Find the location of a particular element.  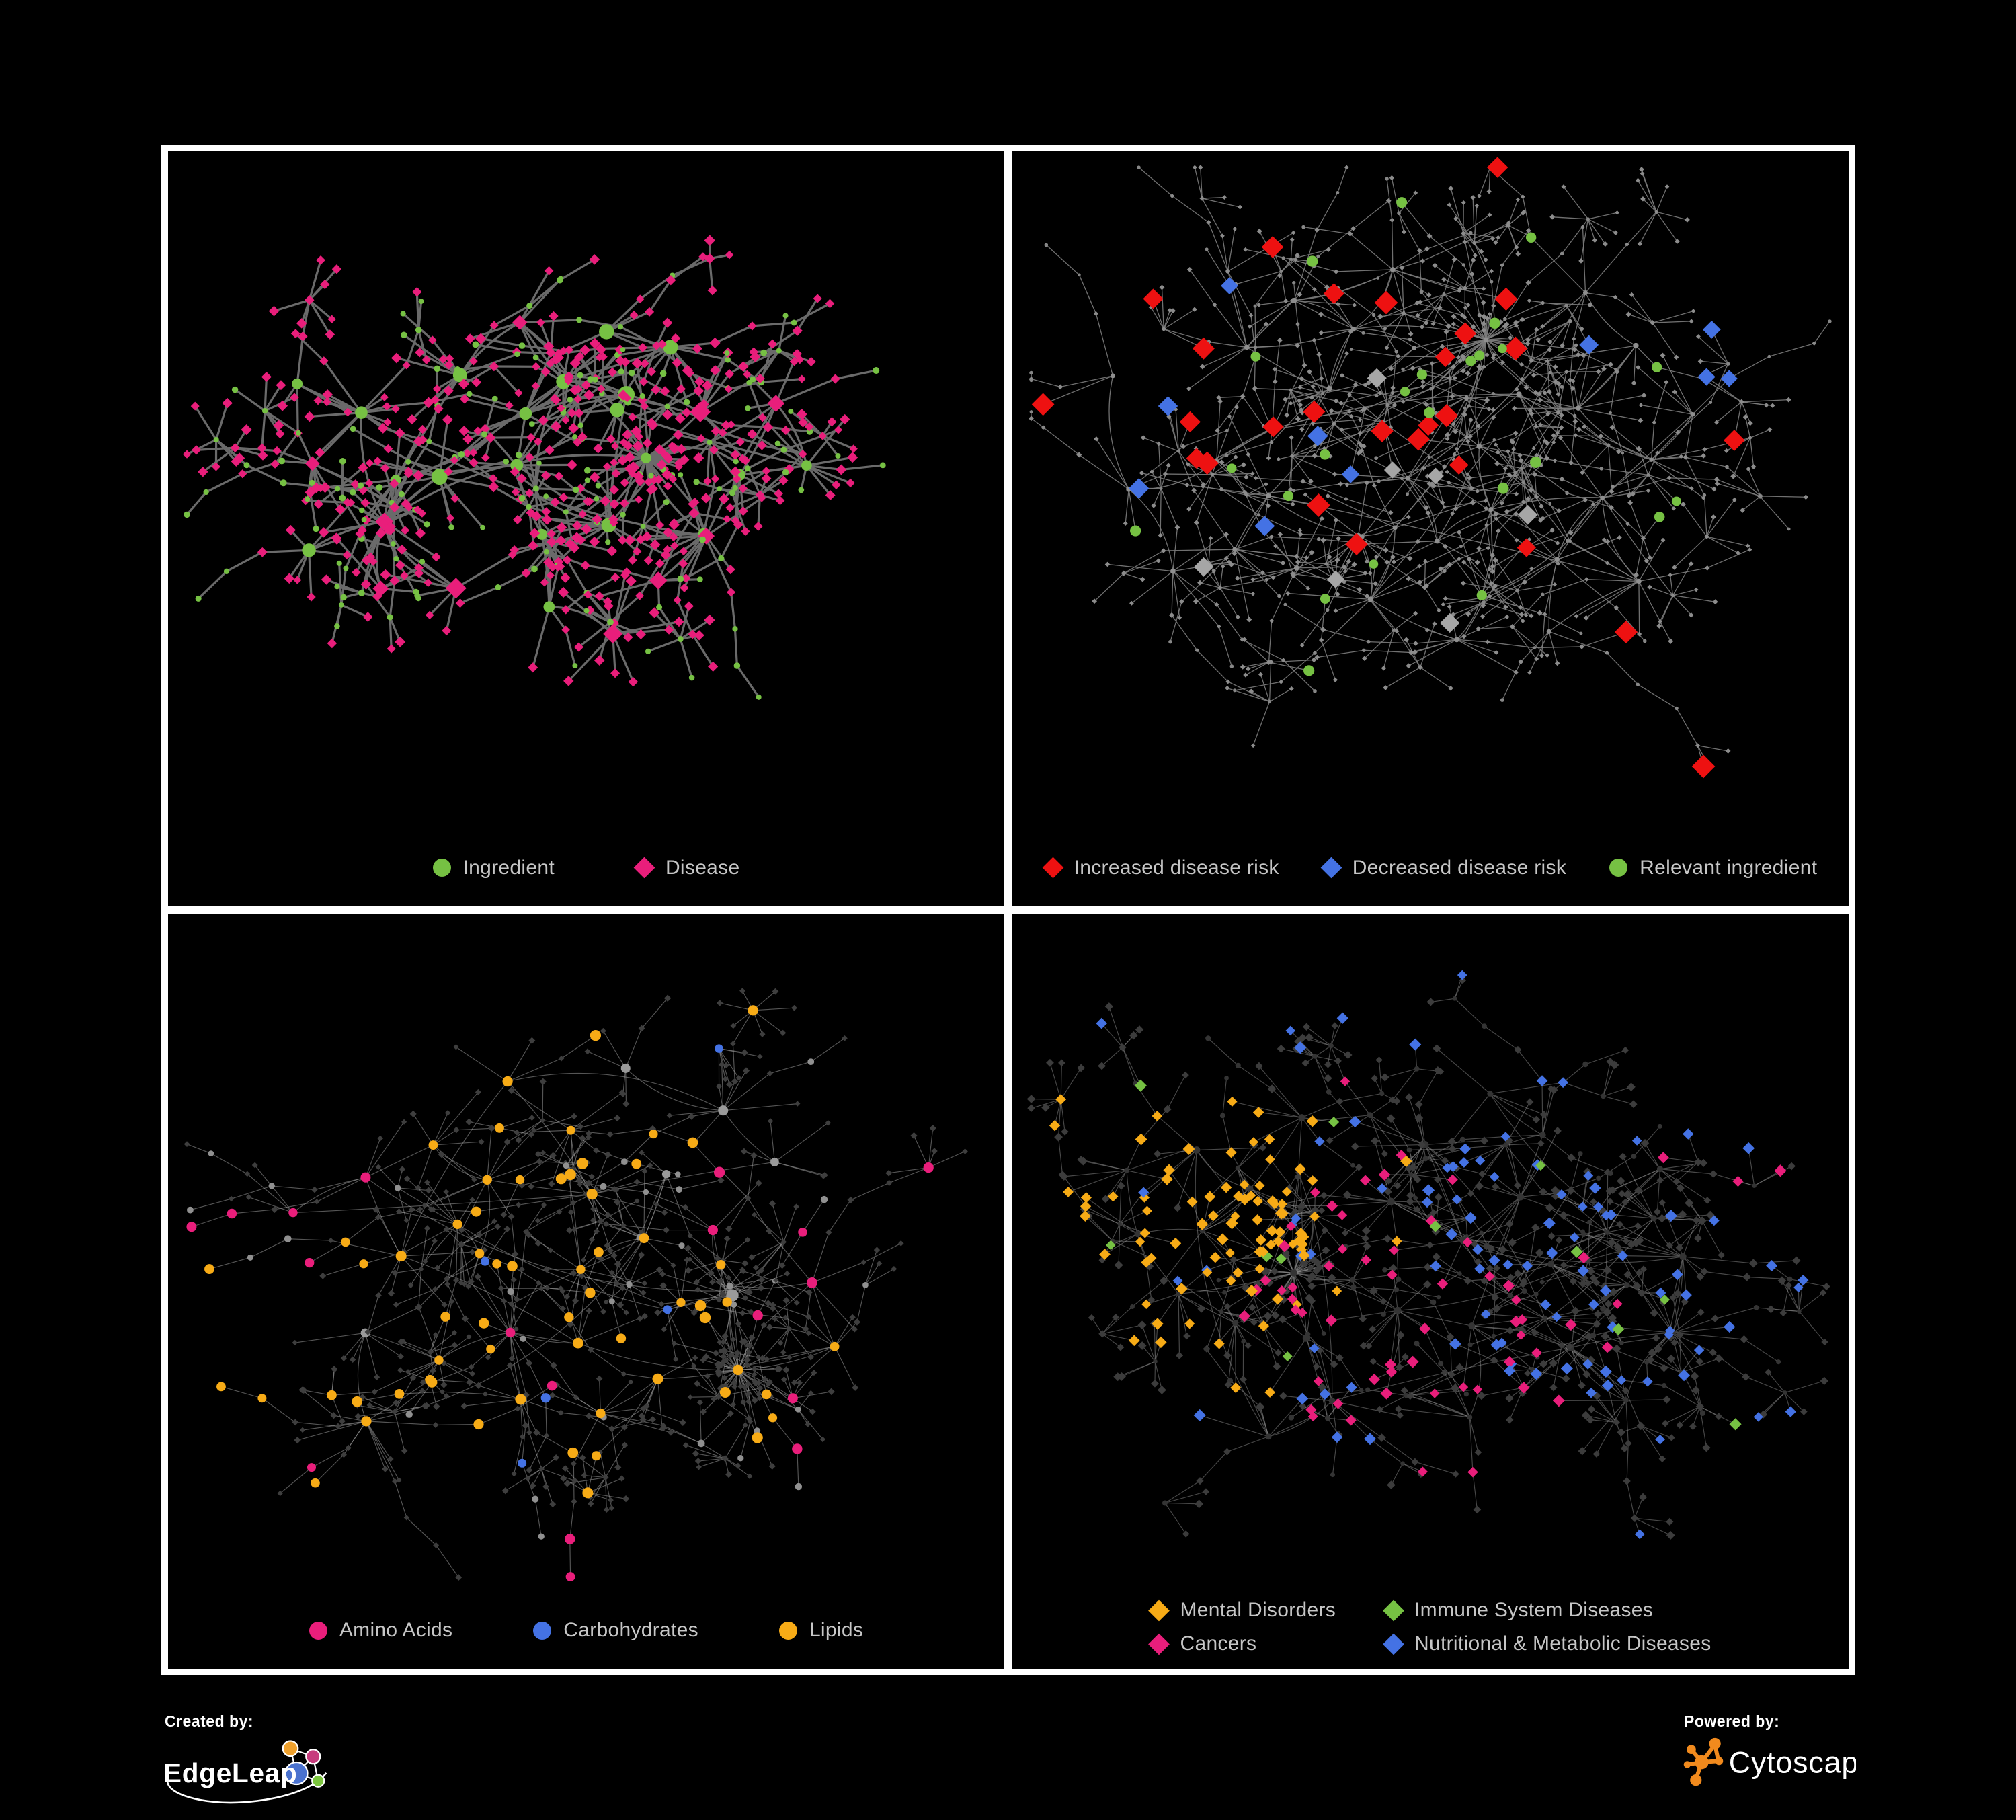

legend-label-cancers: Cancers is located at coordinates (1218, 1643).